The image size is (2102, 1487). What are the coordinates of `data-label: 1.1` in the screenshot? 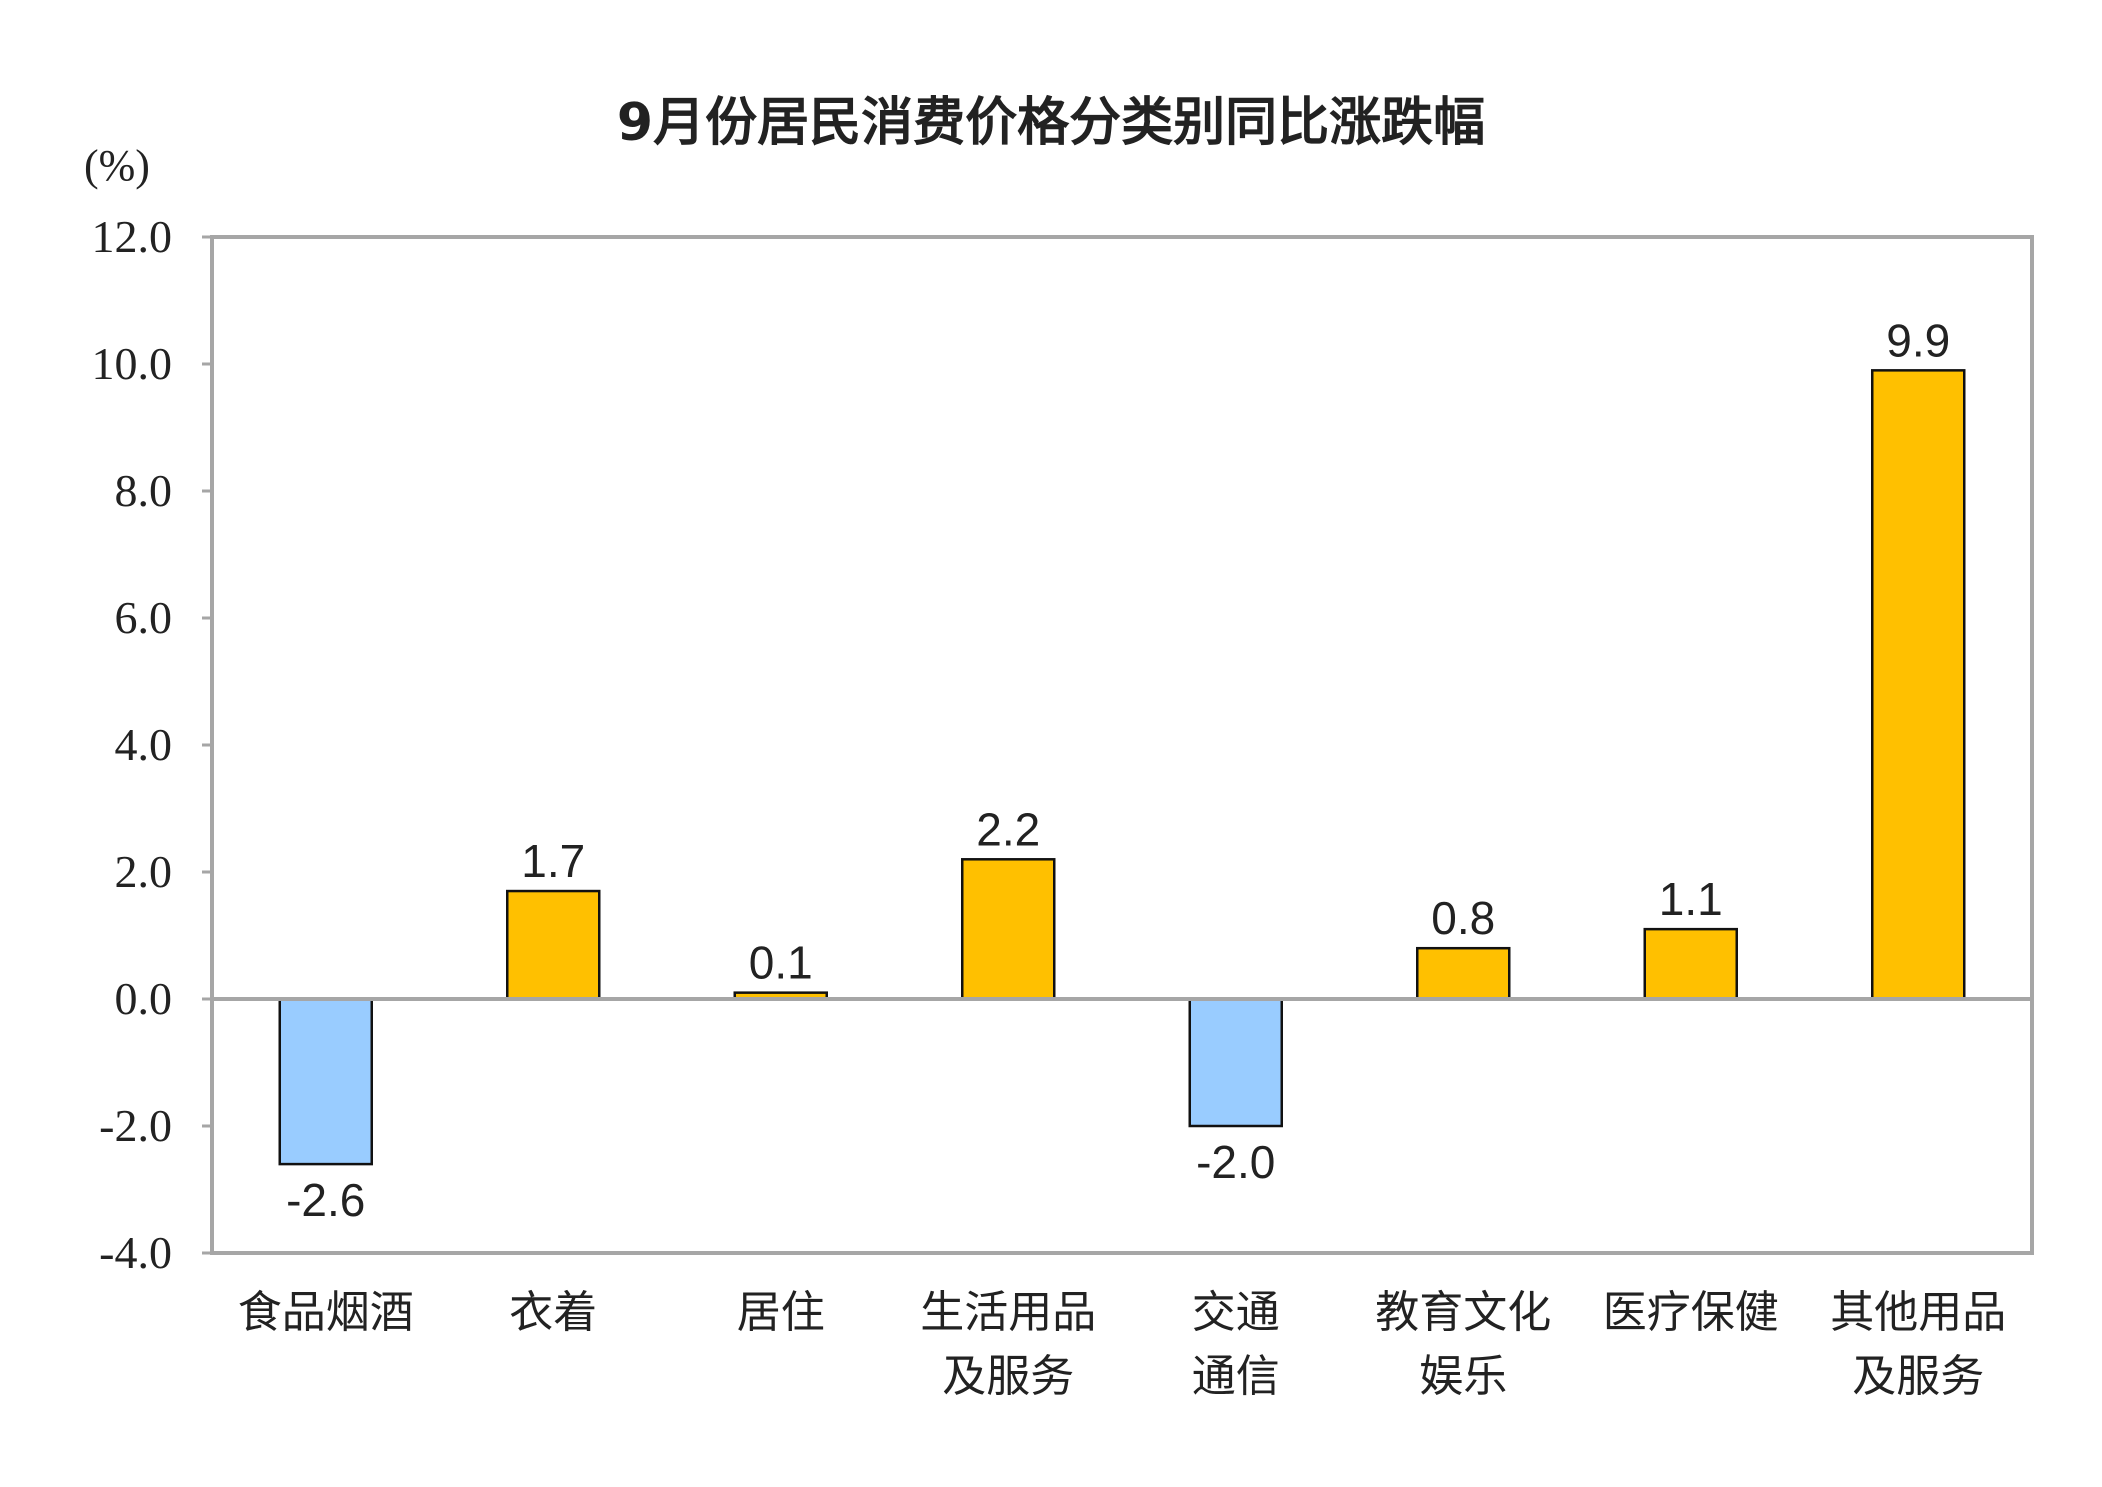 It's located at (1691, 899).